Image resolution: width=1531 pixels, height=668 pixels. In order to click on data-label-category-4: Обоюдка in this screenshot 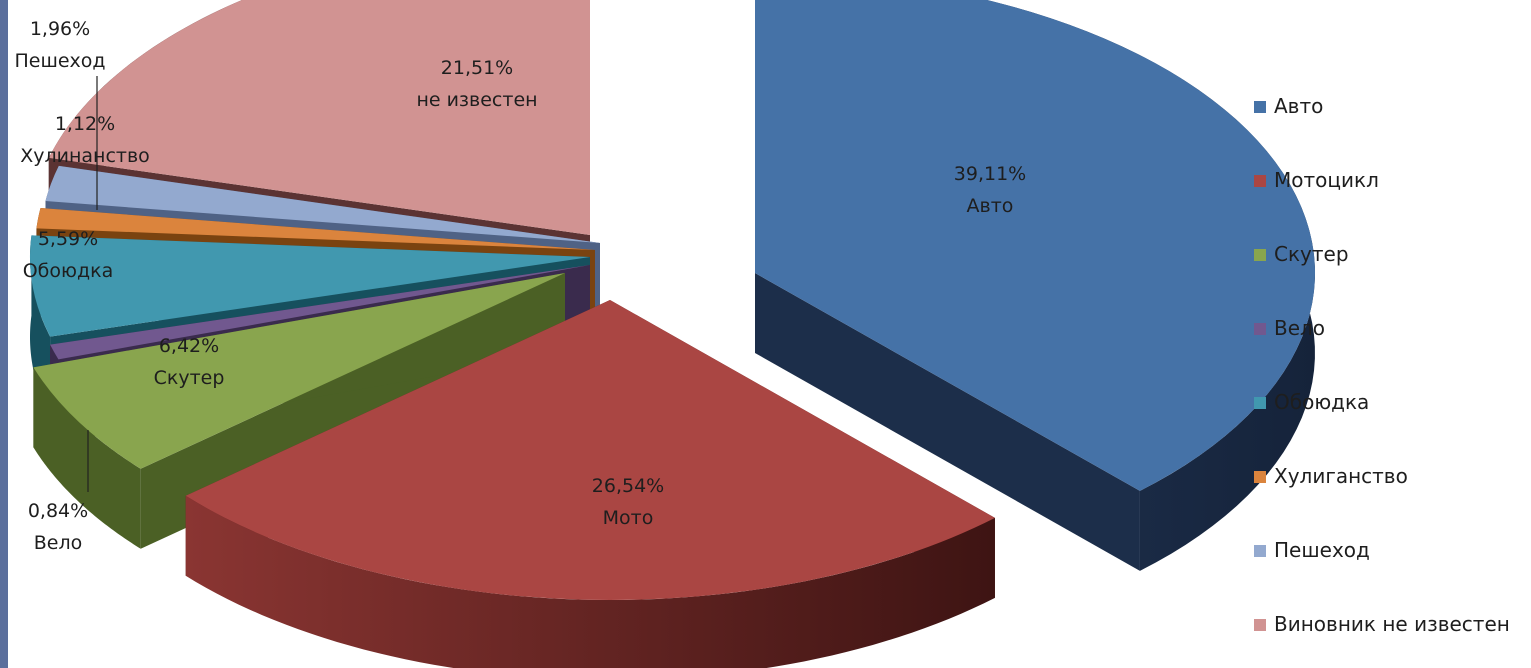, I will do `click(68, 271)`.